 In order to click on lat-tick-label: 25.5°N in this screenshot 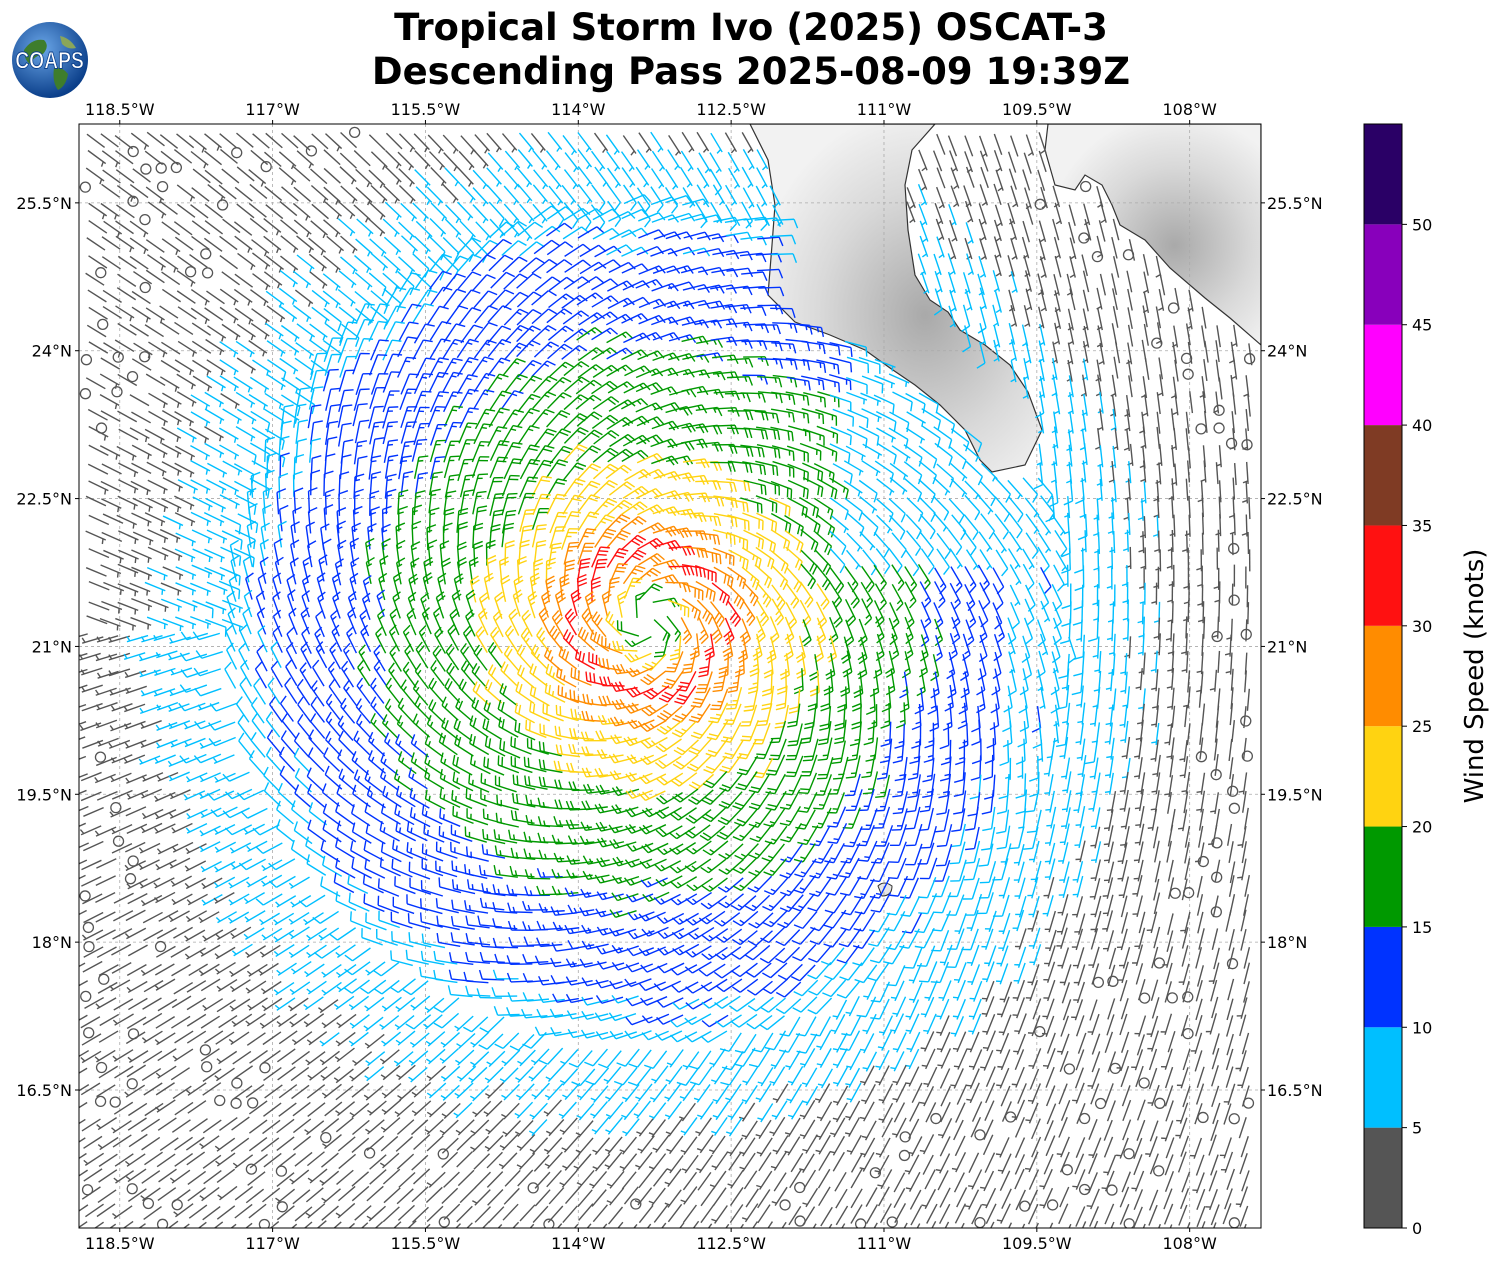, I will do `click(1295, 203)`.